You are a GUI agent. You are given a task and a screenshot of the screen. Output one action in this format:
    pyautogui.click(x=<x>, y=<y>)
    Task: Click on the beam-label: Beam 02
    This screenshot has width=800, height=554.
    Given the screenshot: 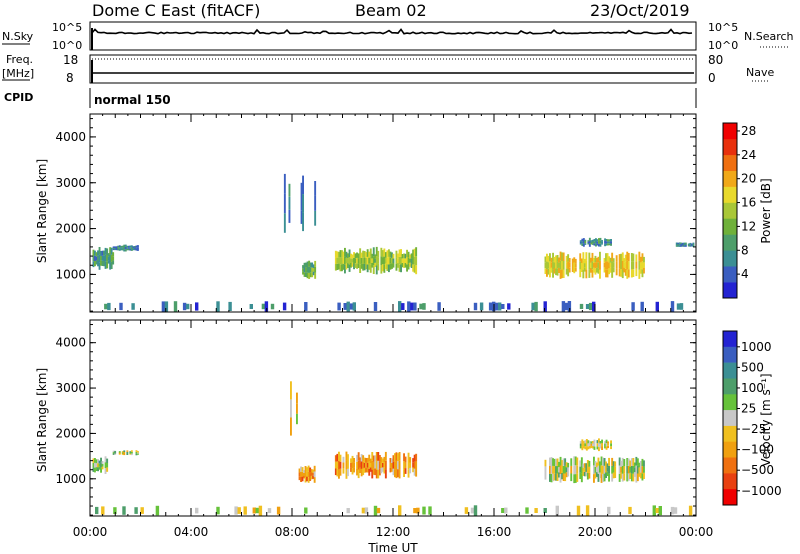 What is the action you would take?
    pyautogui.click(x=391, y=10)
    